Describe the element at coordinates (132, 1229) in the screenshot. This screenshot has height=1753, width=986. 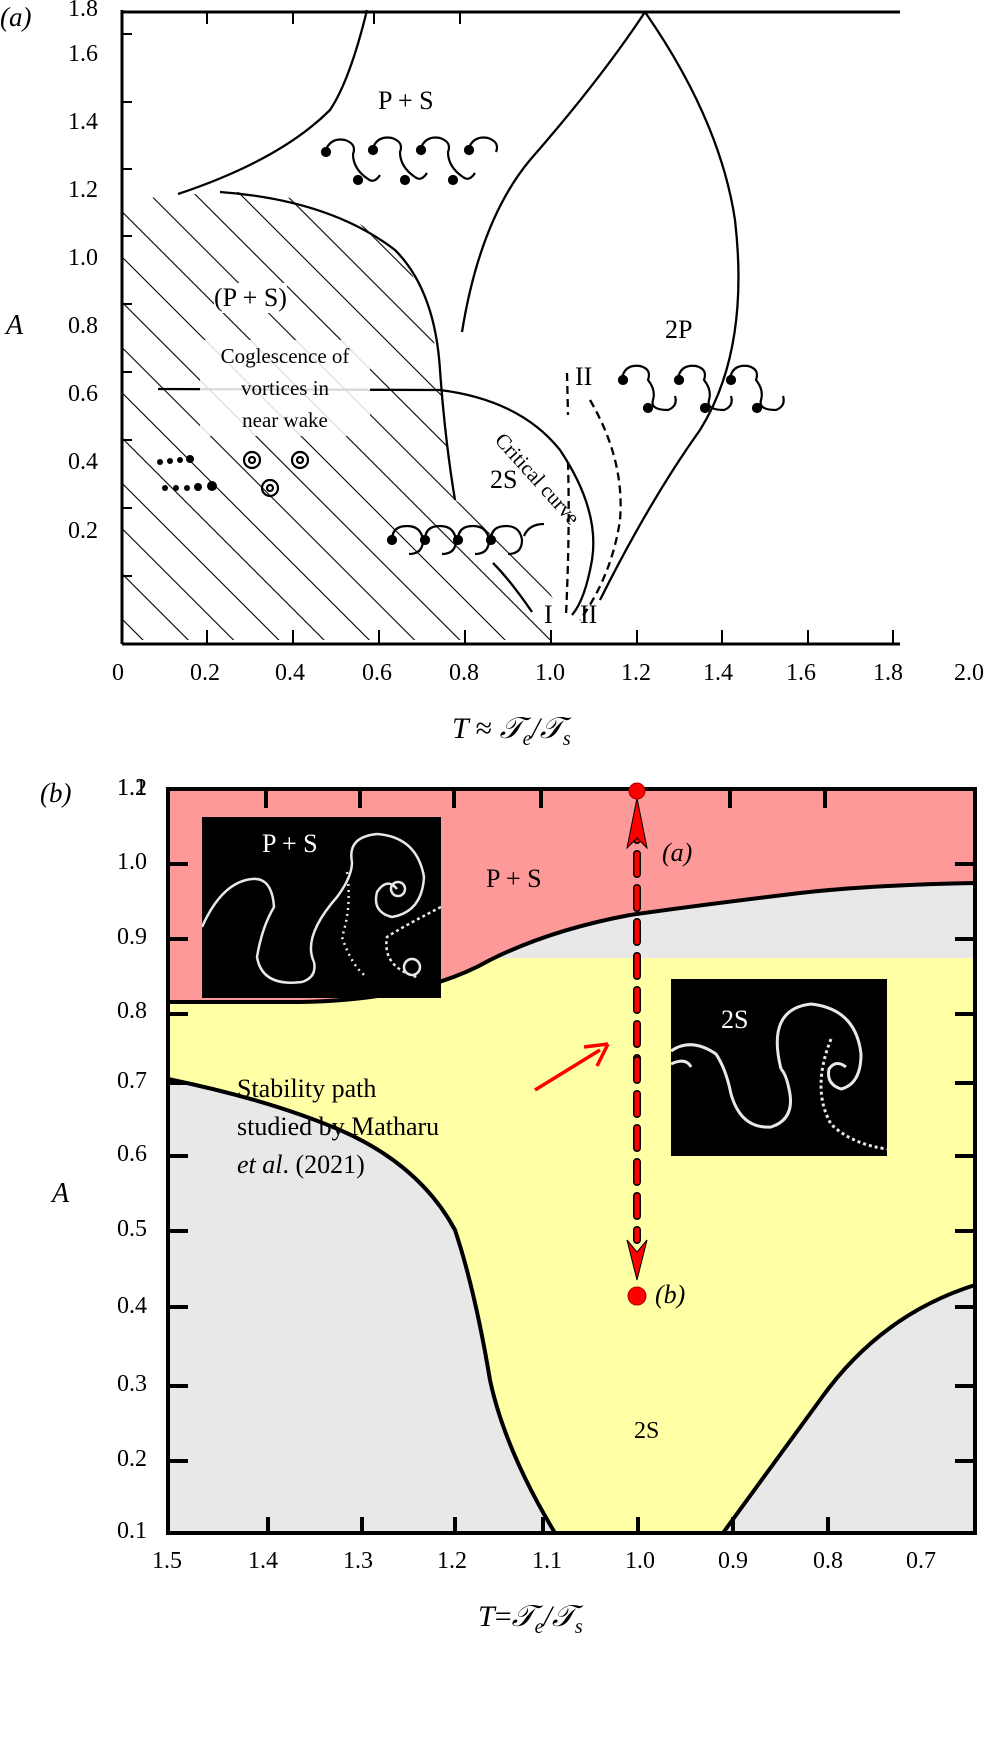
I see `ytick: 0.5` at that location.